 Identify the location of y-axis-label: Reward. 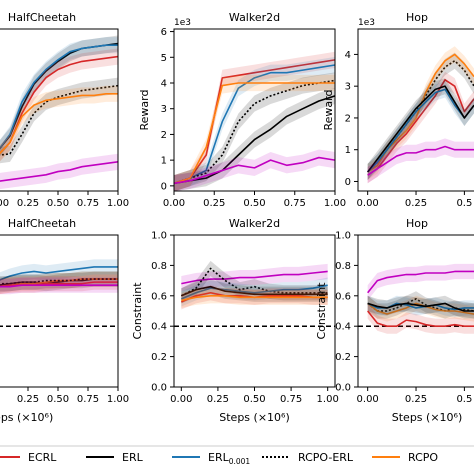
(144, 110).